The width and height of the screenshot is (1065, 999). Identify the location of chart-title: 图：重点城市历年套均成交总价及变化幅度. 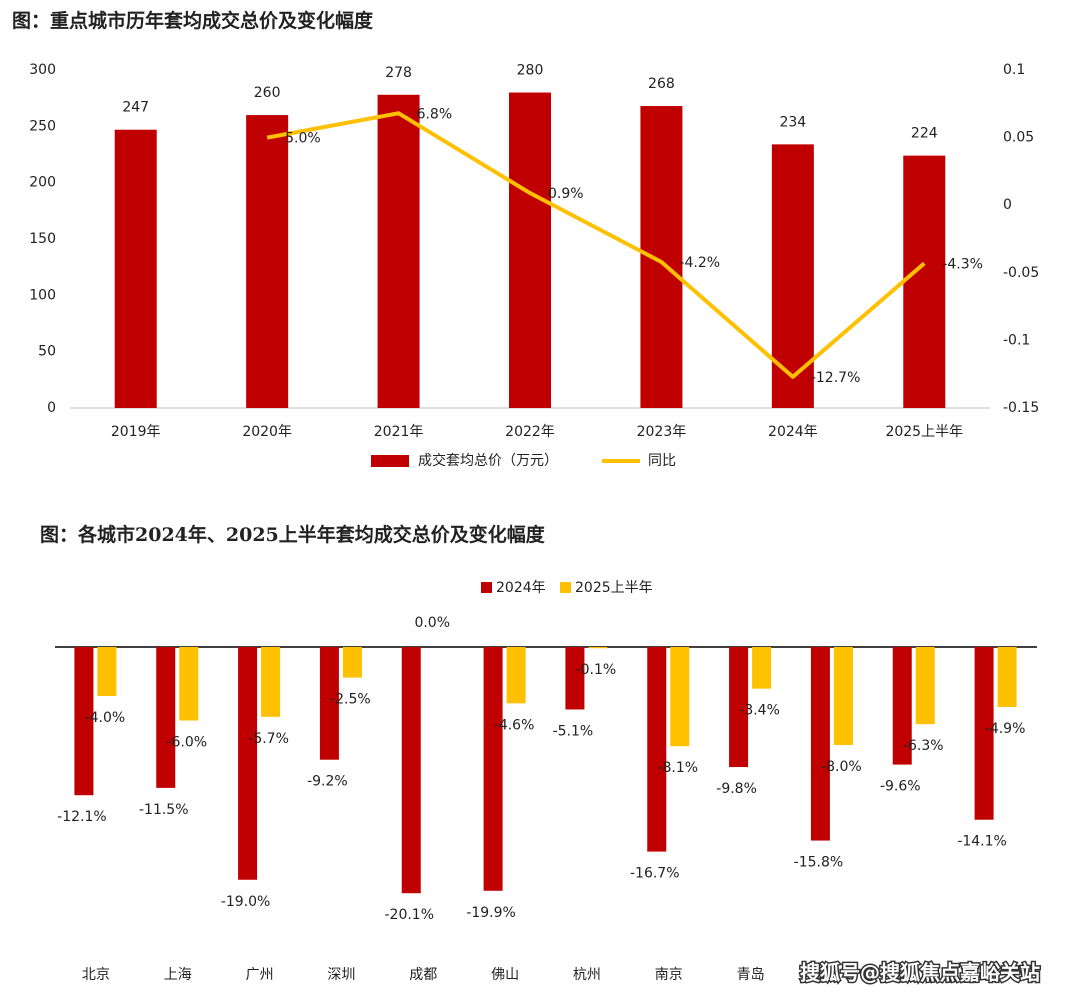
(193, 20).